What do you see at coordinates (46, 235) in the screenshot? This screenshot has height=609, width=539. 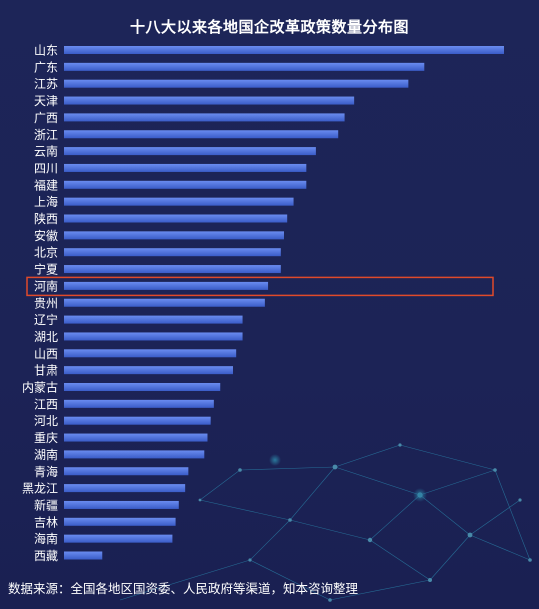 I see `category-label: 安徽` at bounding box center [46, 235].